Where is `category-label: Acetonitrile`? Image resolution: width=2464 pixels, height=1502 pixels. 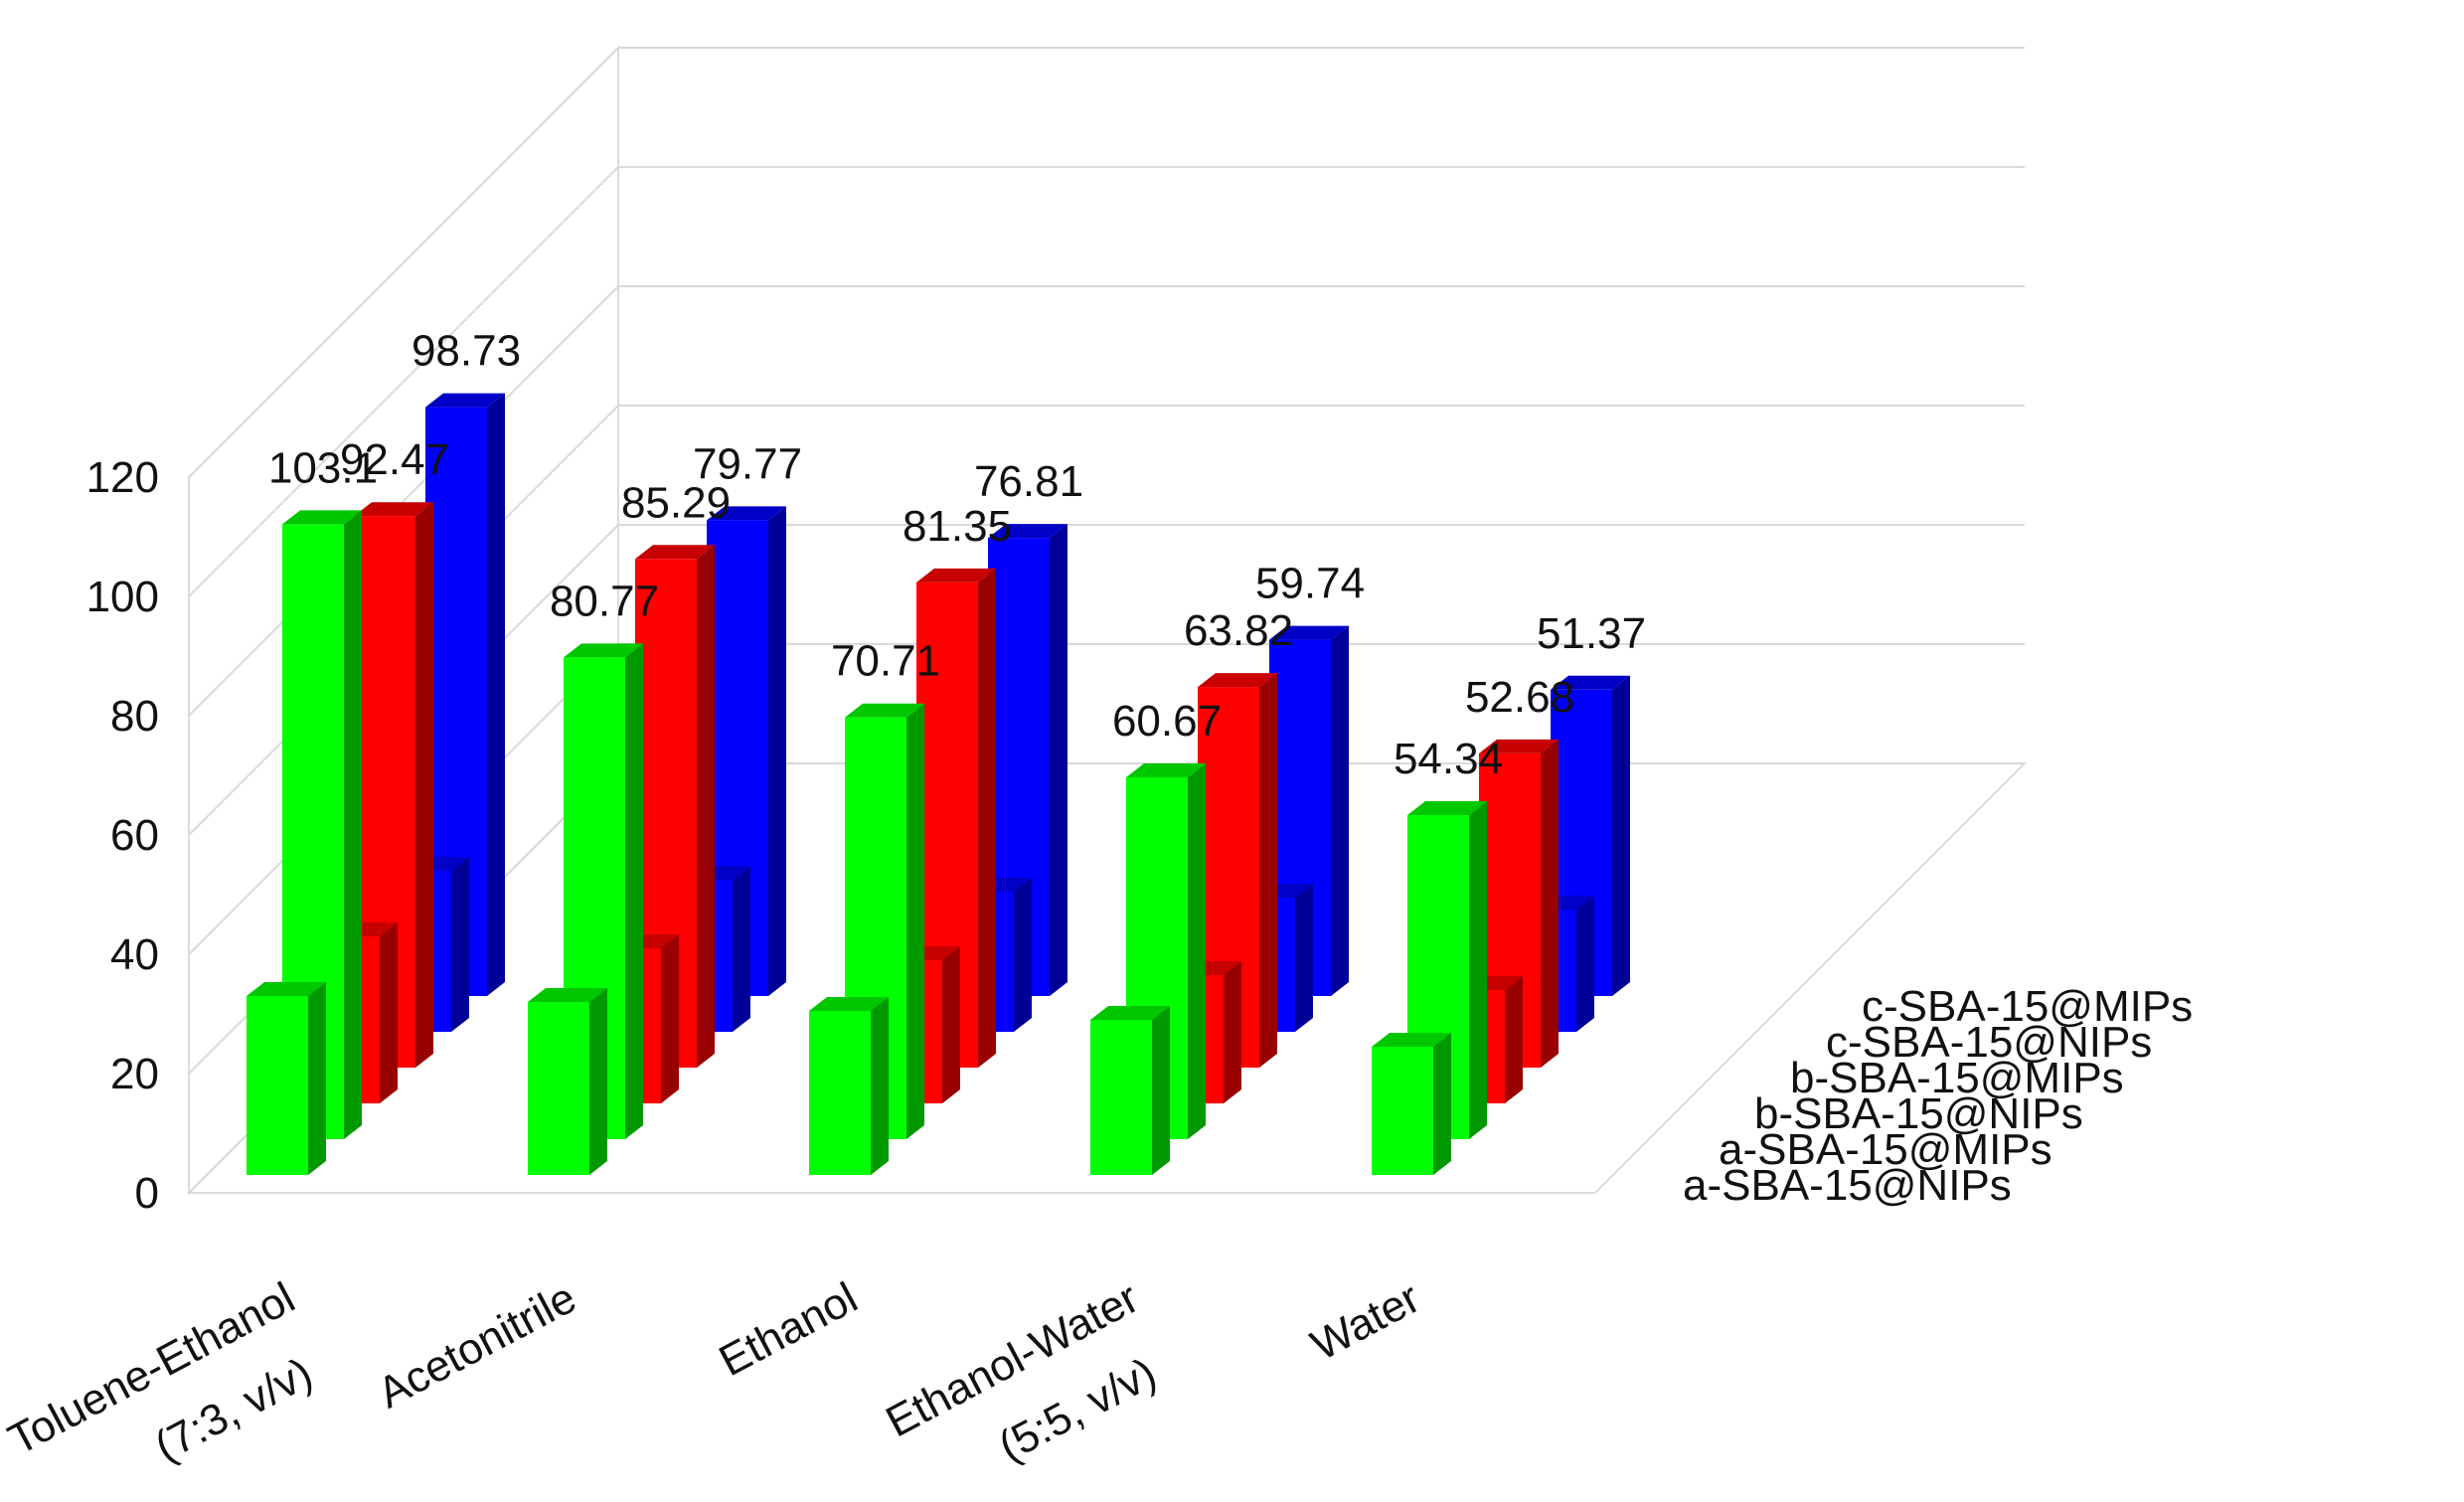 category-label: Acetonitrile is located at coordinates (477, 1345).